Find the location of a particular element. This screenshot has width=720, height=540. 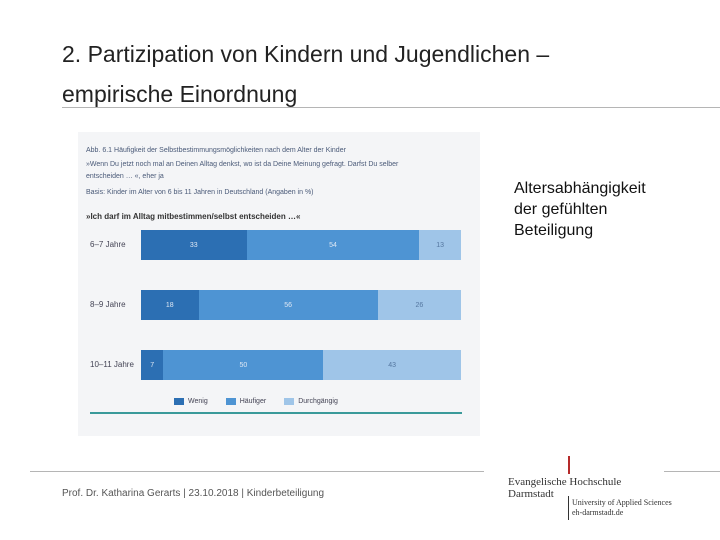

logo-name-line1: Evangelische Hochschule is located at coordinates (565, 482).